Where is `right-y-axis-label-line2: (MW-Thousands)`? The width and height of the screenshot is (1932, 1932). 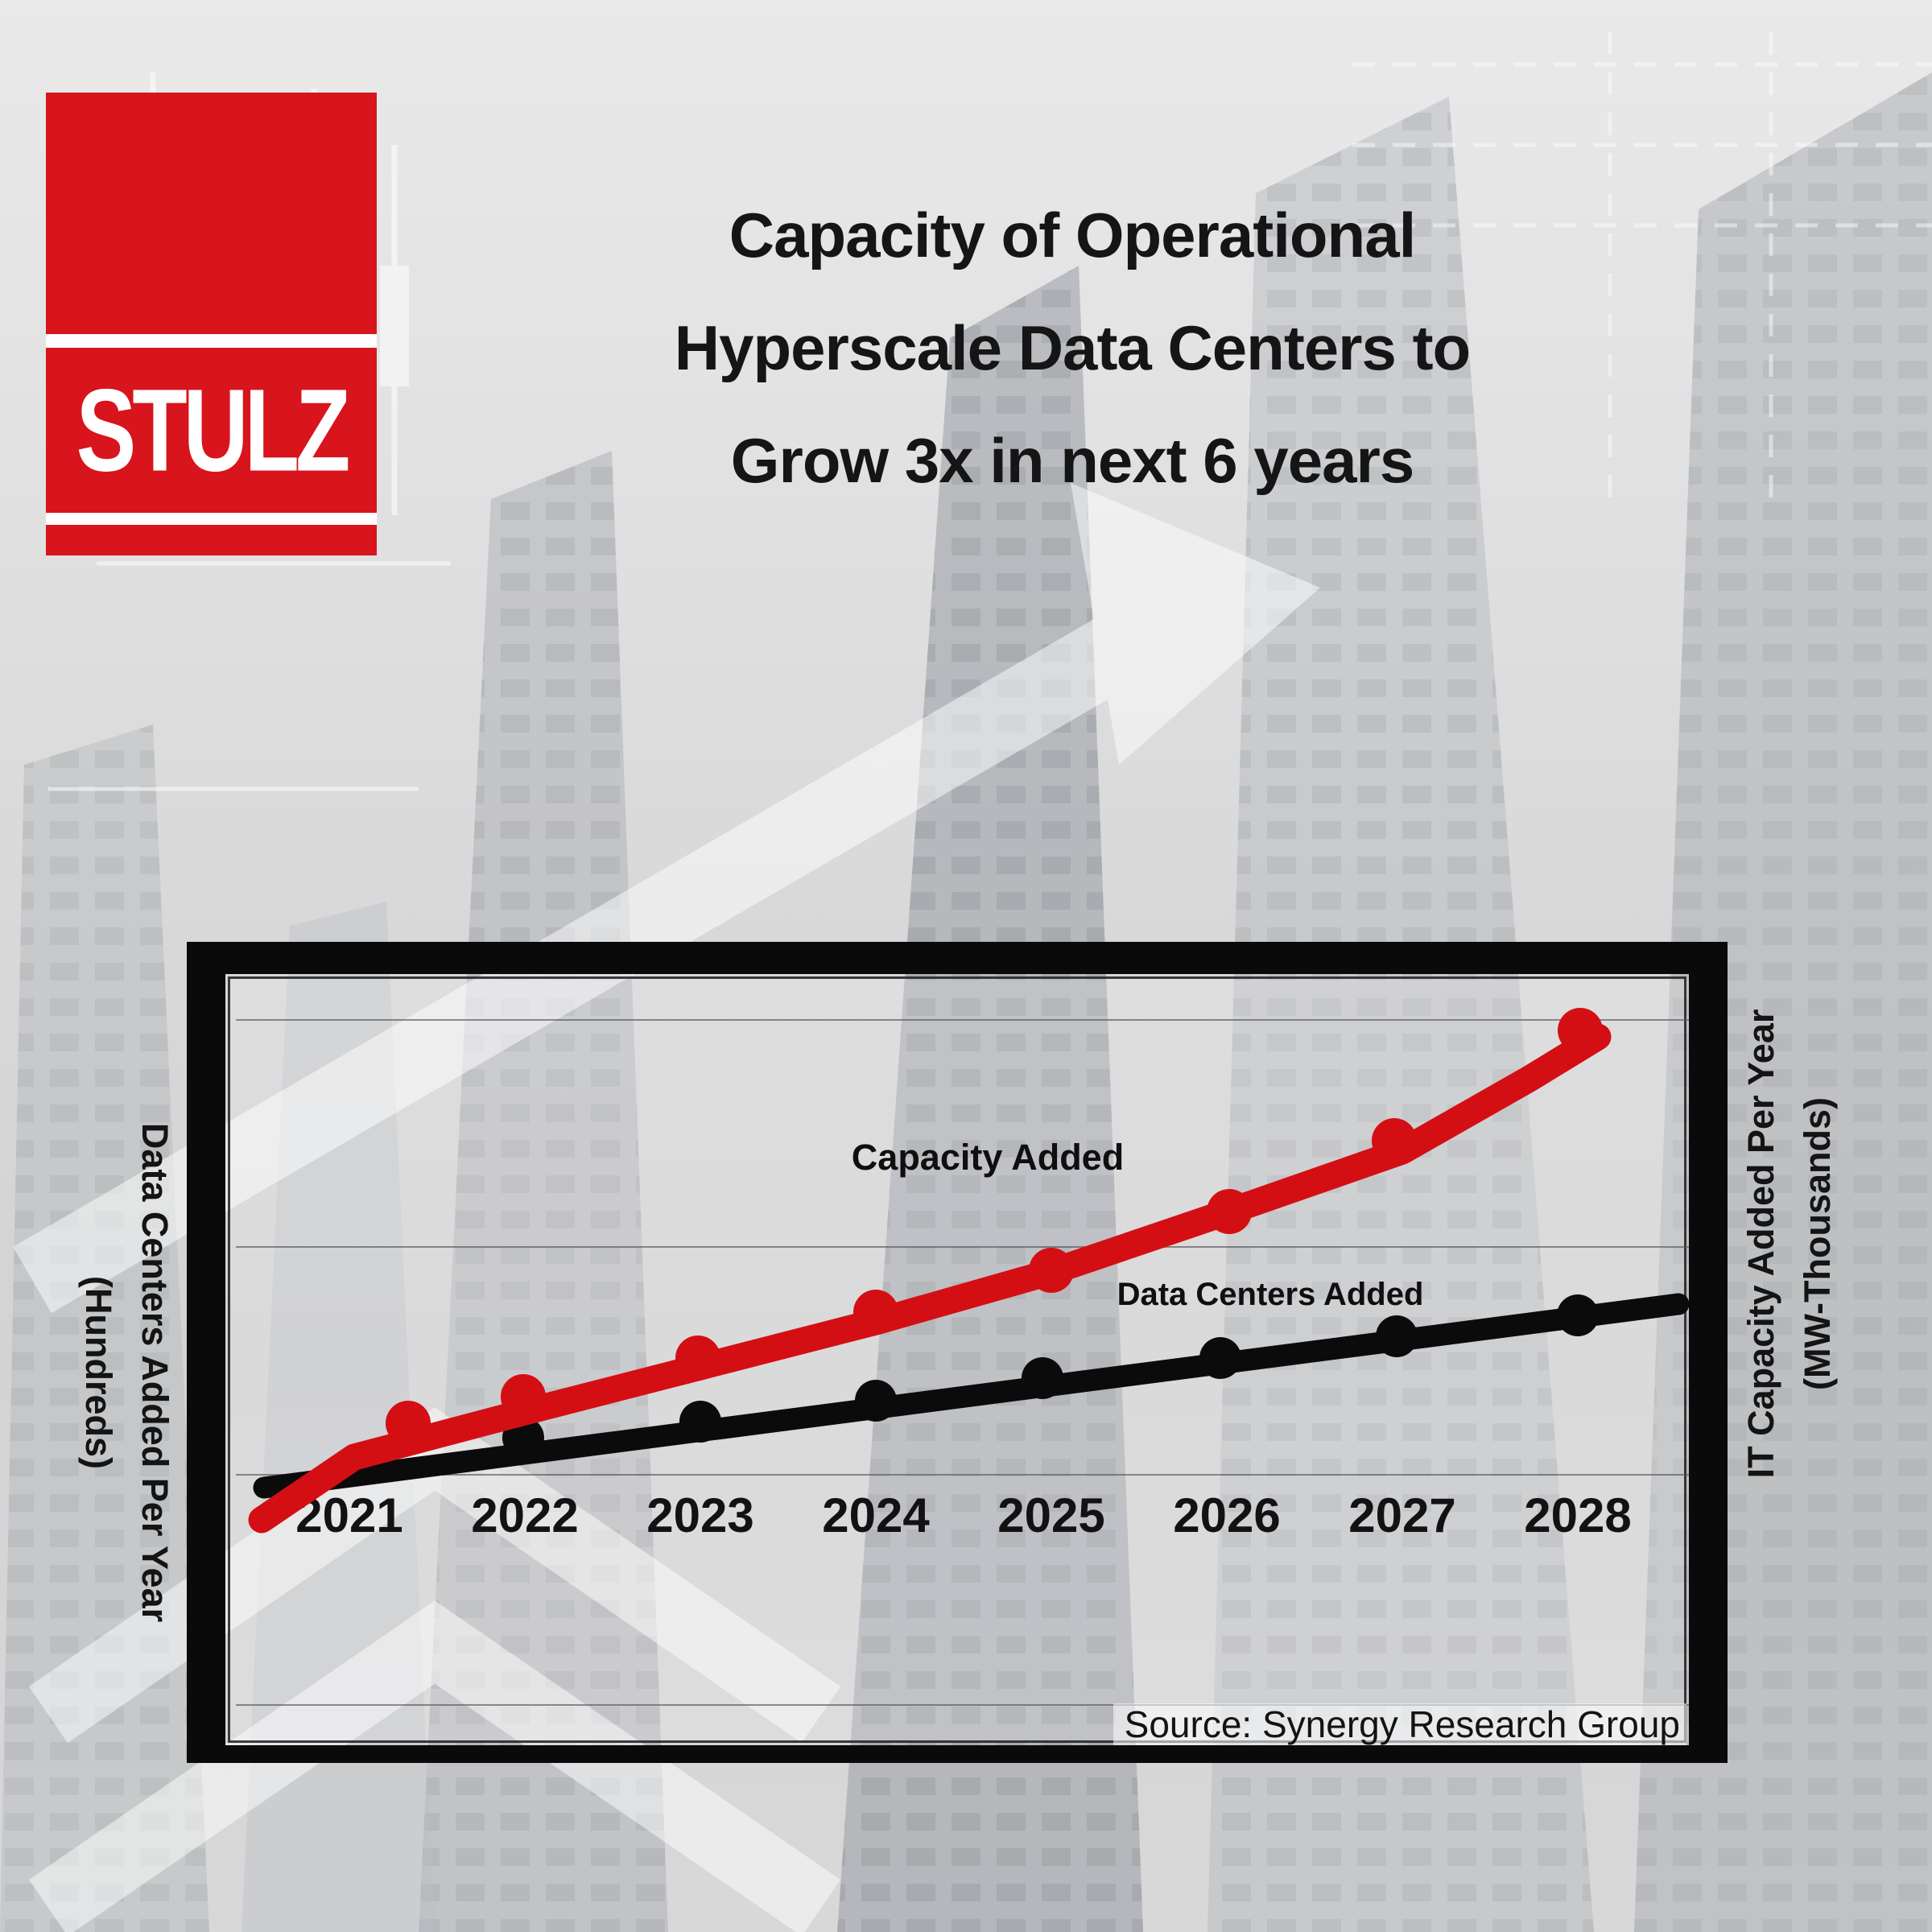 right-y-axis-label-line2: (MW-Thousands) is located at coordinates (1817, 1243).